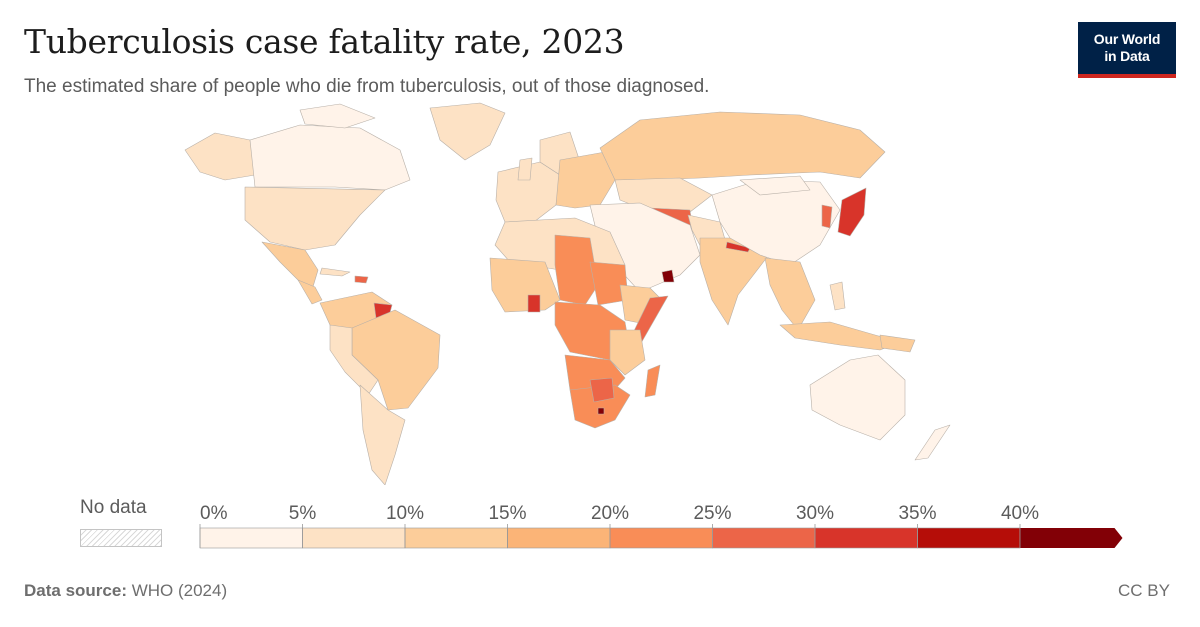 This screenshot has height=627, width=1200. What do you see at coordinates (315, 218) in the screenshot?
I see `region-usa` at bounding box center [315, 218].